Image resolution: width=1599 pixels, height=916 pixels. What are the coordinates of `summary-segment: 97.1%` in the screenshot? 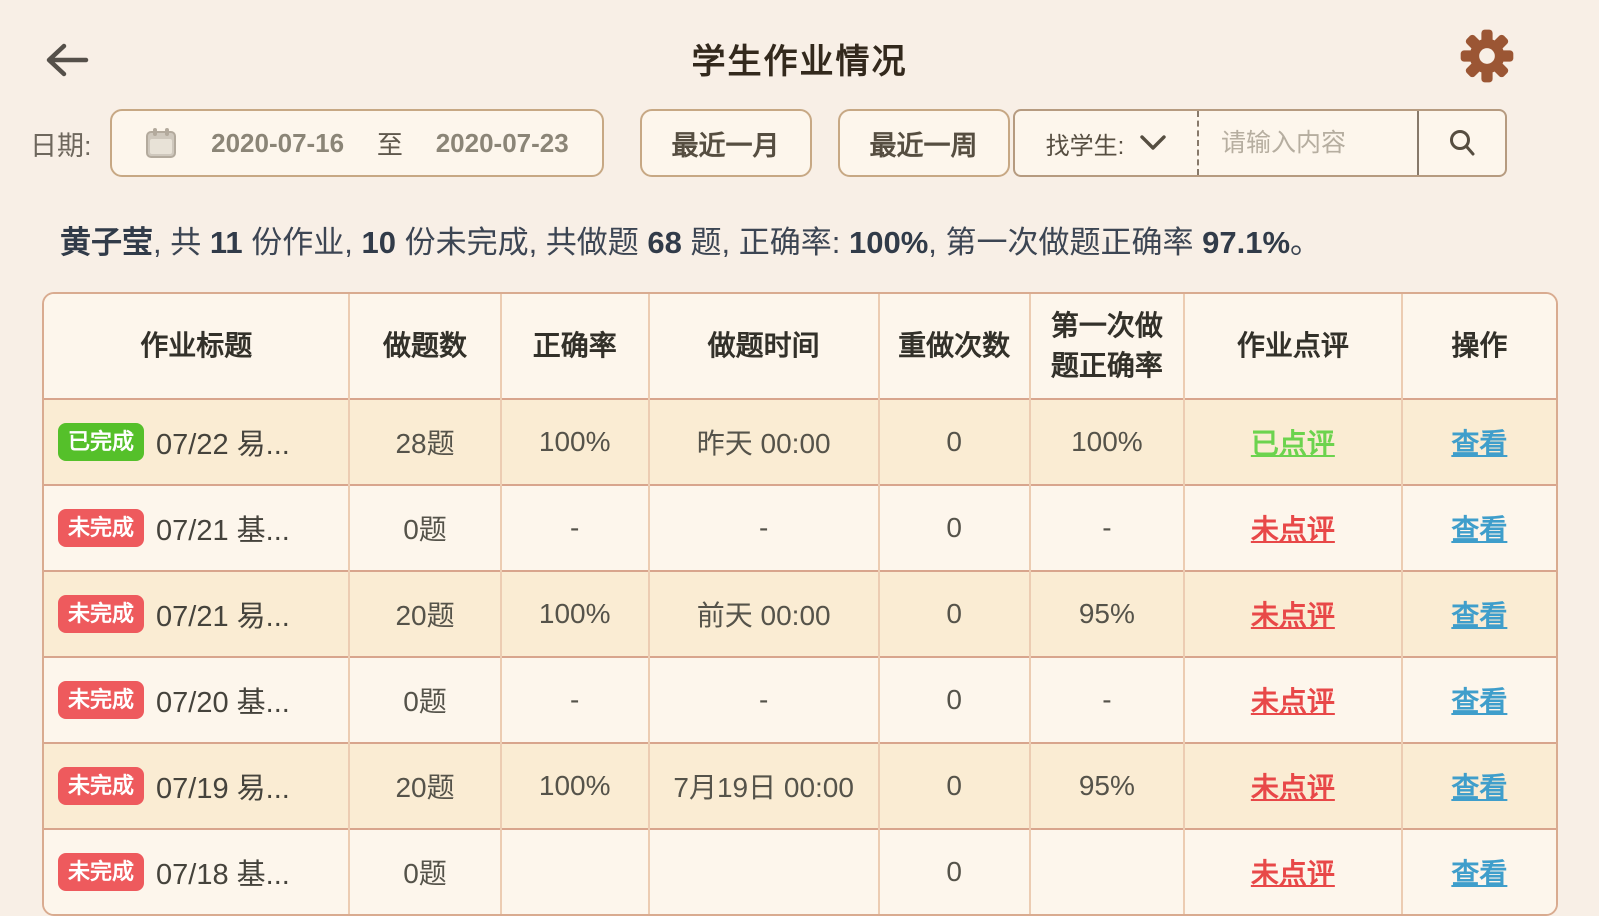 It's located at (1246, 242).